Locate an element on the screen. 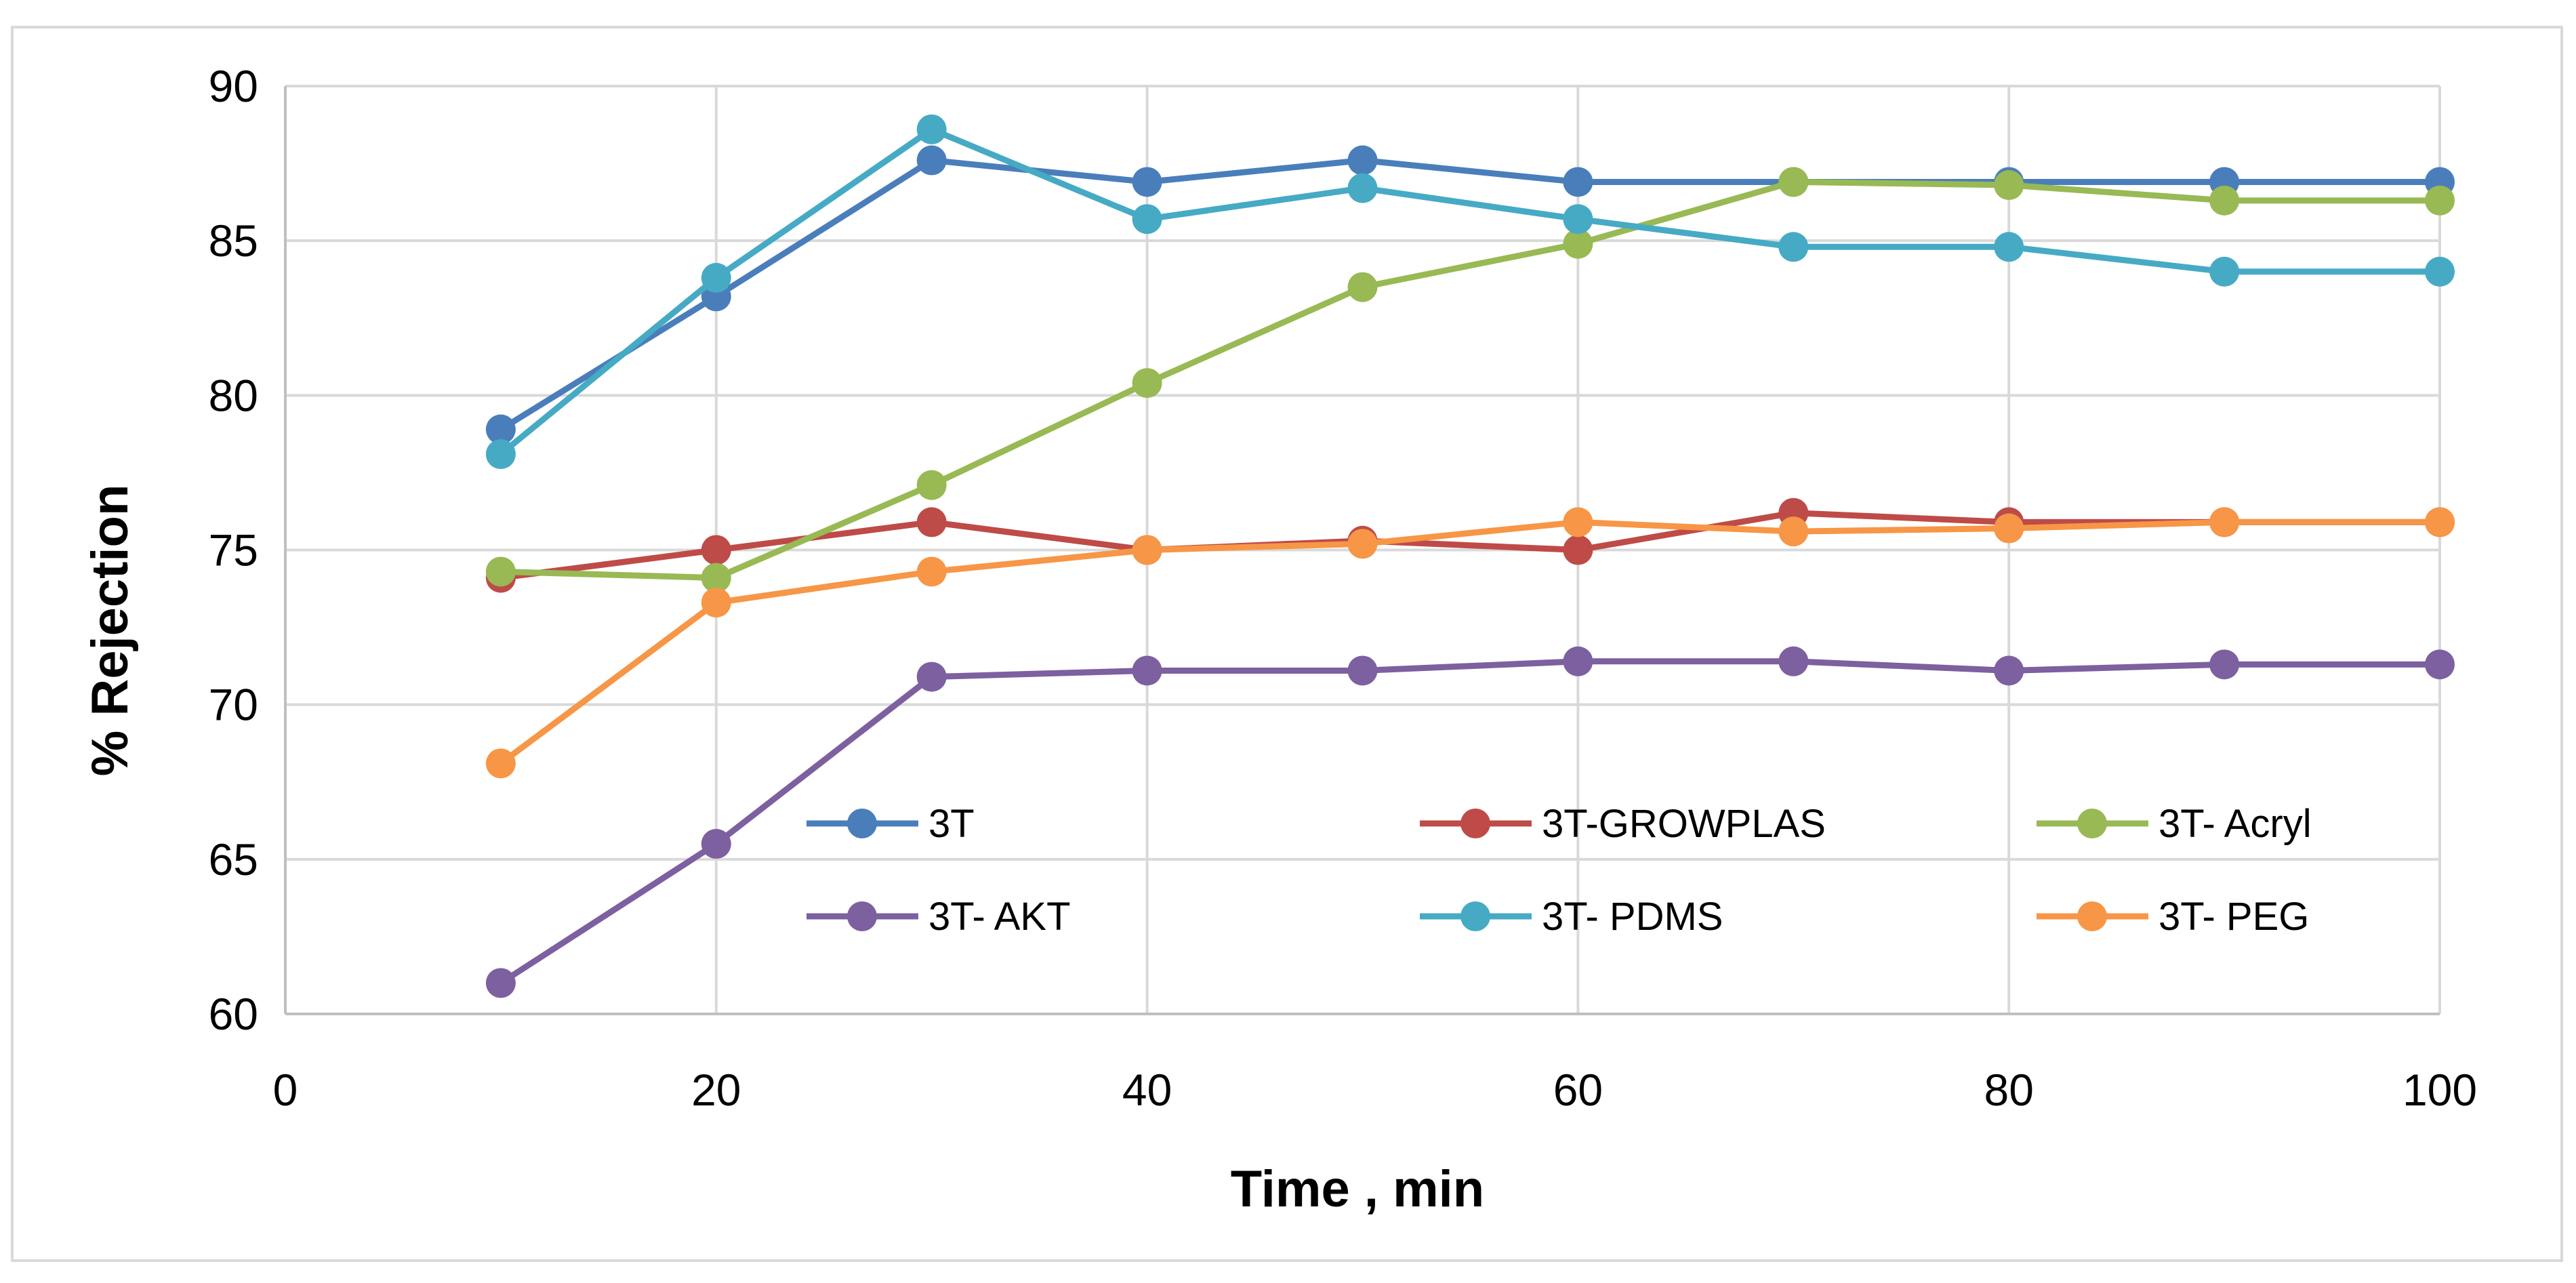 This screenshot has width=2576, height=1283. y-tick-label: 80 is located at coordinates (234, 395).